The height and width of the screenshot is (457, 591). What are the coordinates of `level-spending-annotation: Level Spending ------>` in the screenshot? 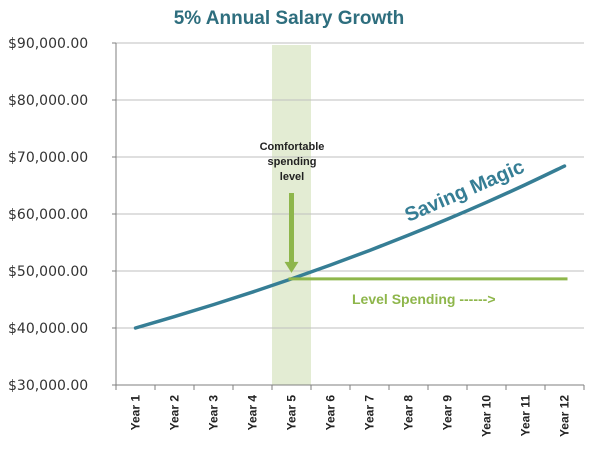 It's located at (424, 299).